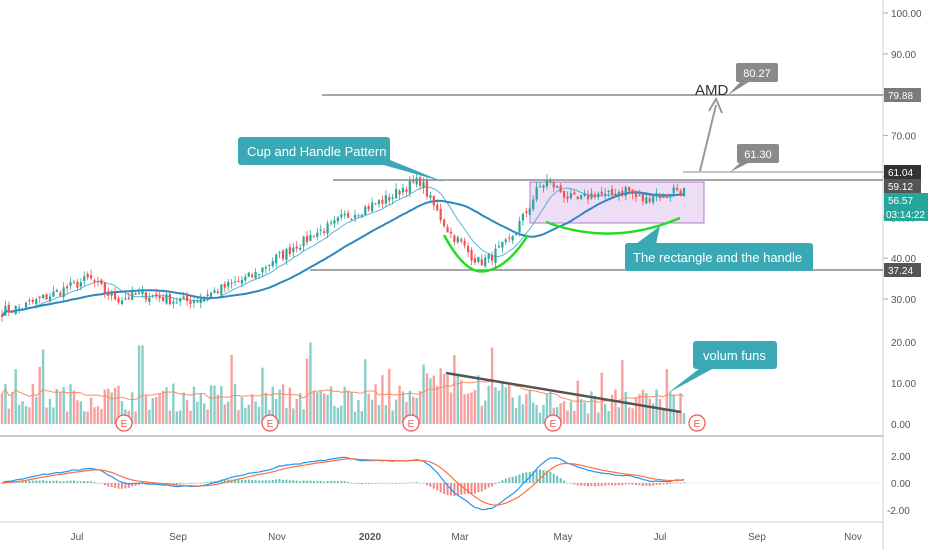 The height and width of the screenshot is (555, 932). I want to click on target-label-low: 61.30, so click(754, 158).